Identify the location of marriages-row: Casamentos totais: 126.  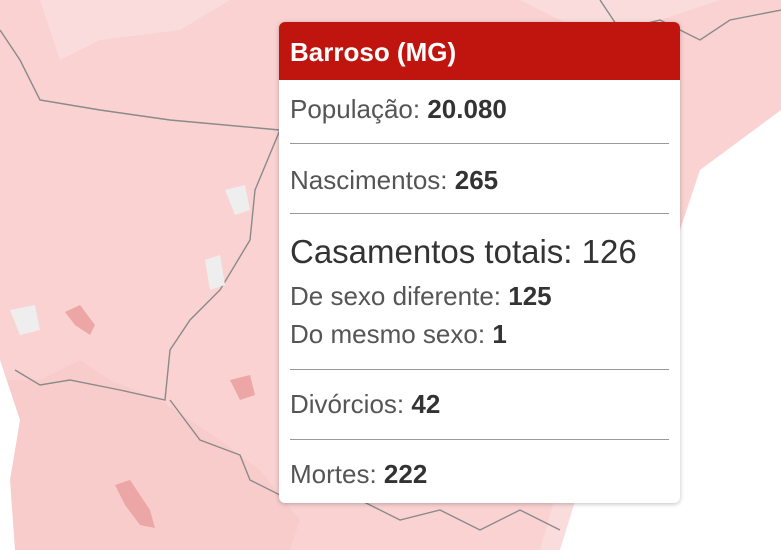
(463, 252).